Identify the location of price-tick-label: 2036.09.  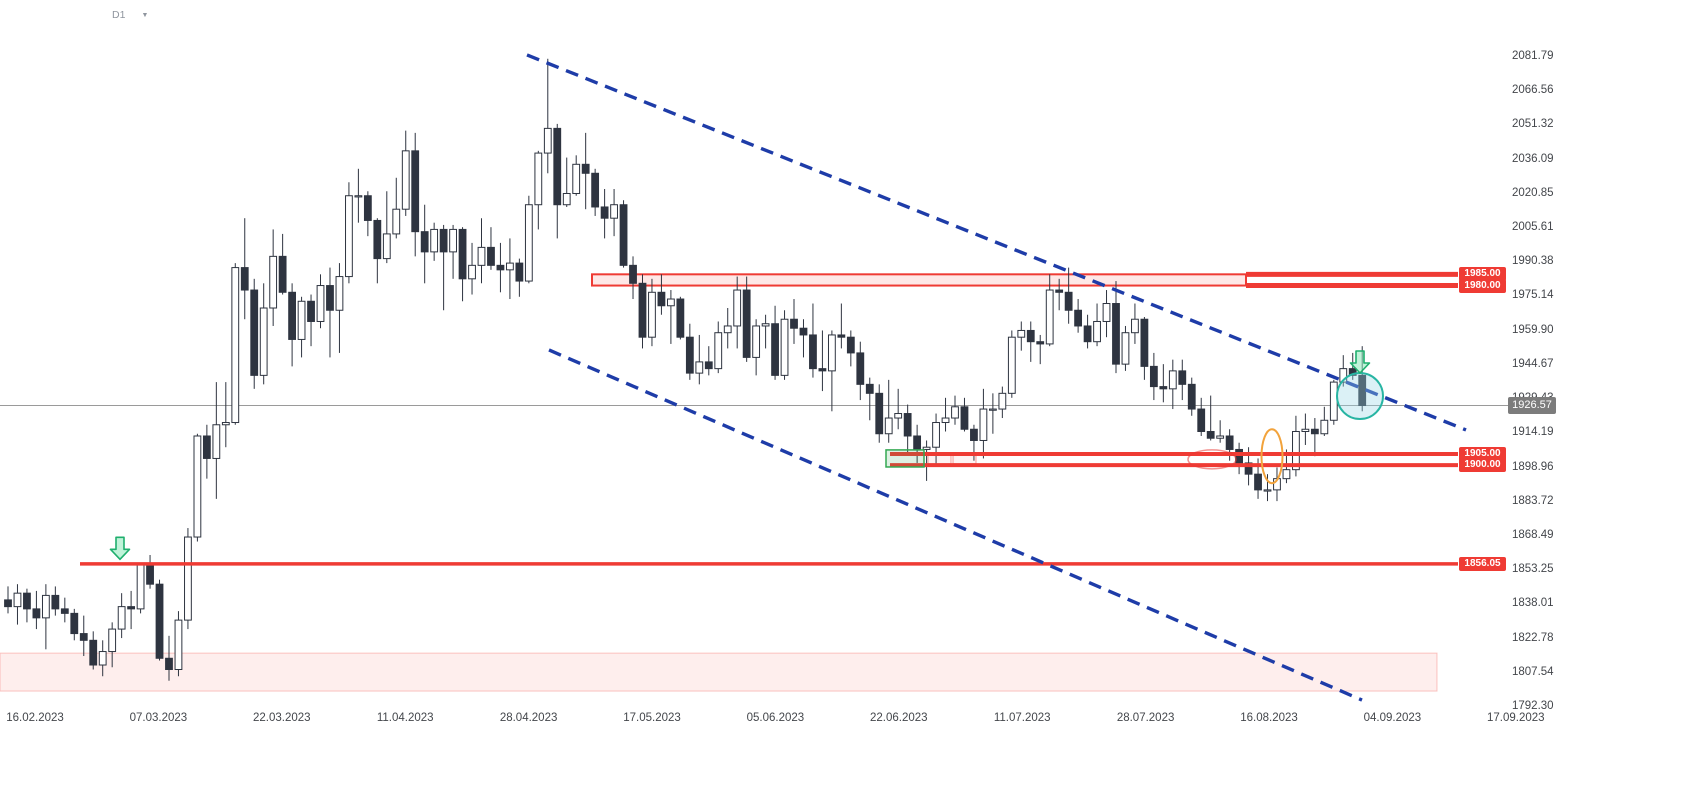
(1533, 158).